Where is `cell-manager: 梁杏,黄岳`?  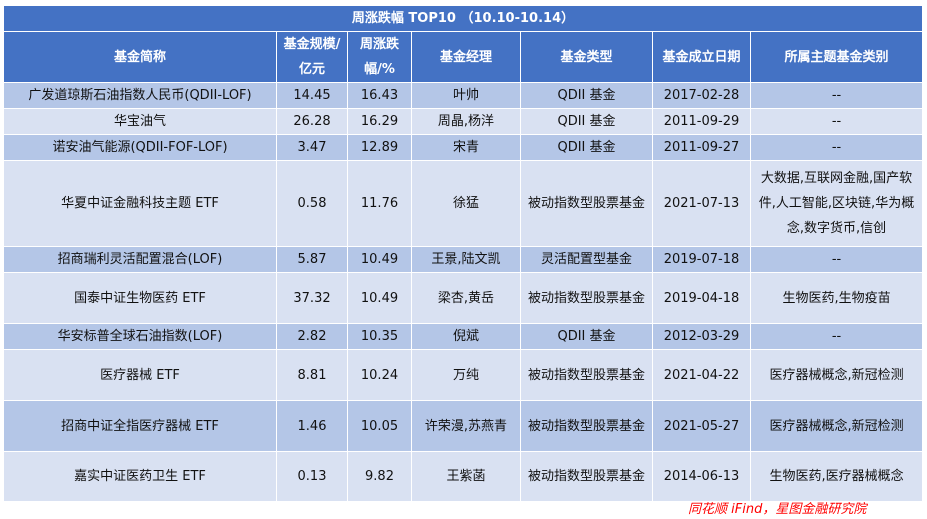 cell-manager: 梁杏,黄岳 is located at coordinates (466, 298).